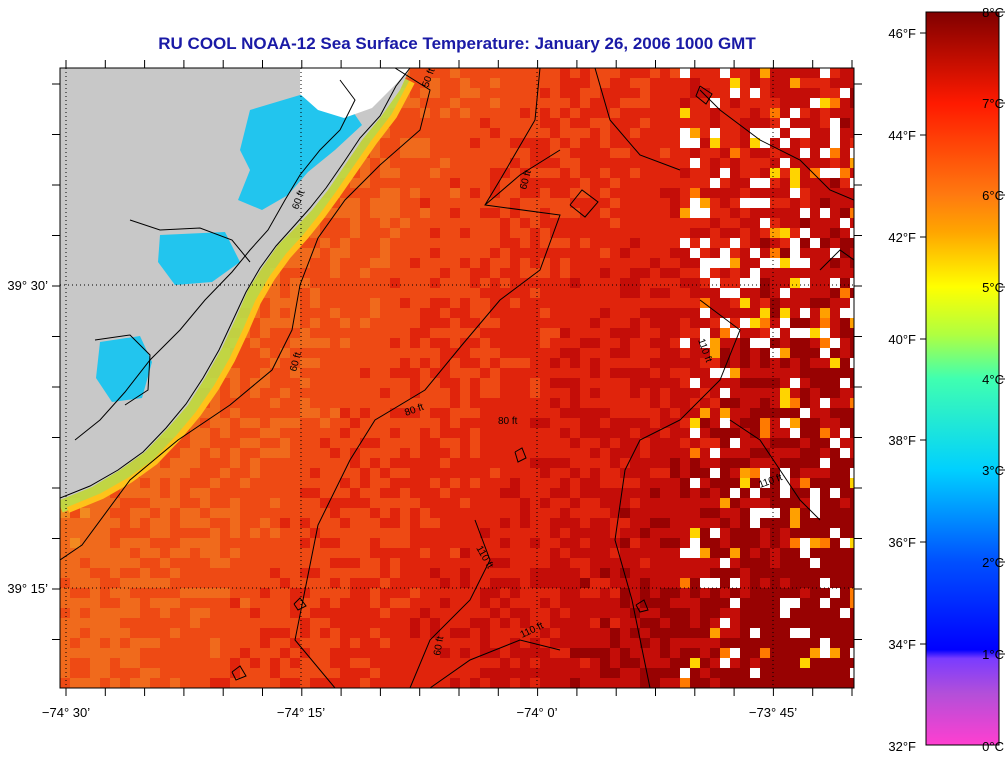 This screenshot has width=1008, height=761. I want to click on lon-tick-label: −73° 45’, so click(773, 712).